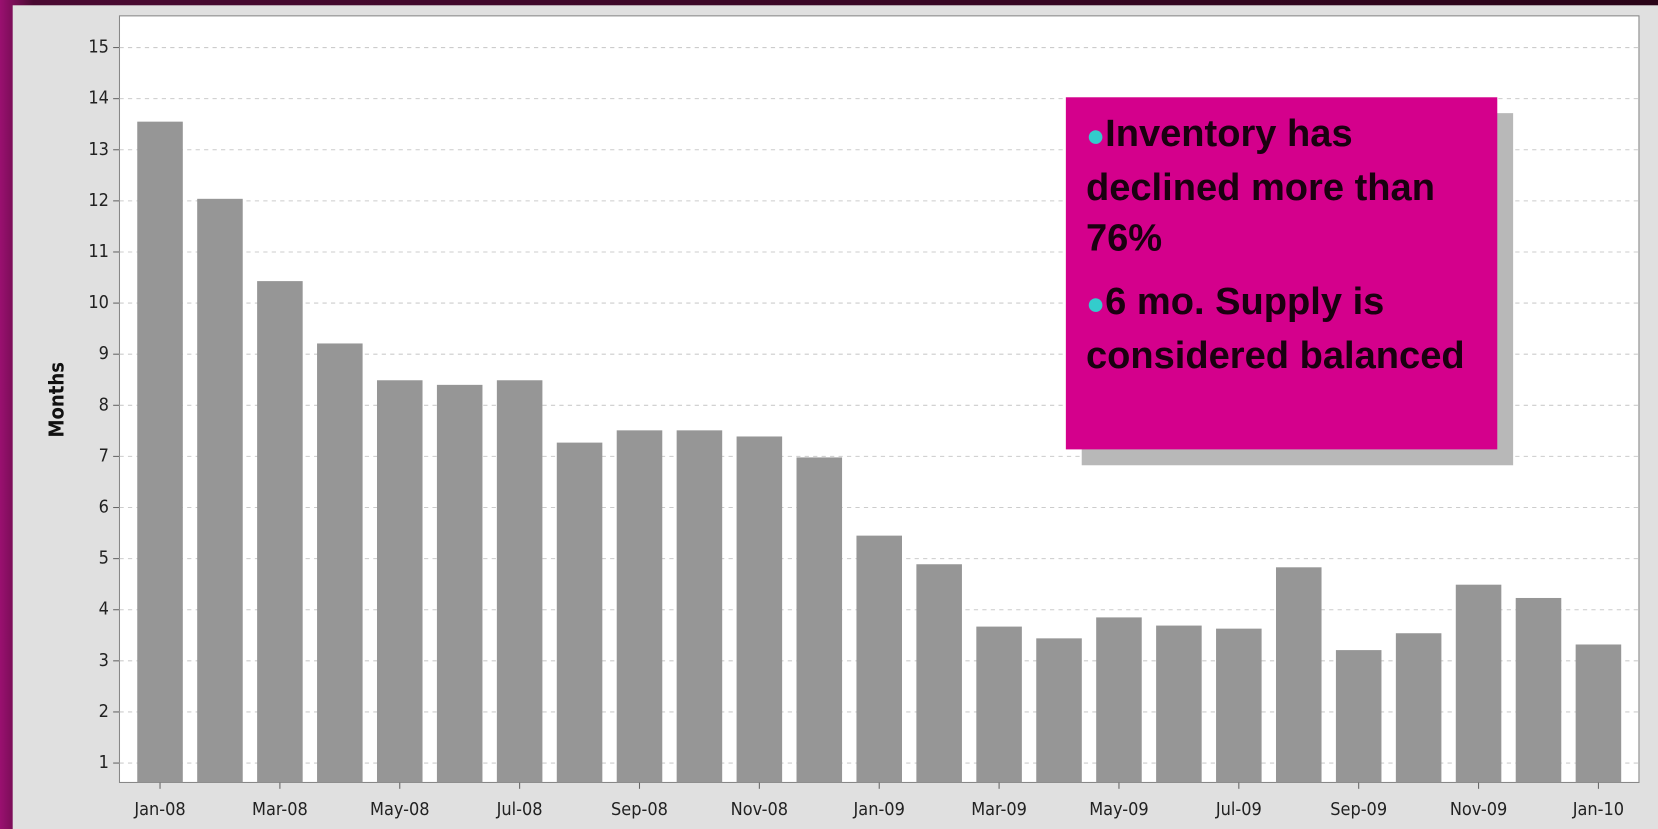  What do you see at coordinates (759, 809) in the screenshot?
I see `x-tick-label: Nov-08` at bounding box center [759, 809].